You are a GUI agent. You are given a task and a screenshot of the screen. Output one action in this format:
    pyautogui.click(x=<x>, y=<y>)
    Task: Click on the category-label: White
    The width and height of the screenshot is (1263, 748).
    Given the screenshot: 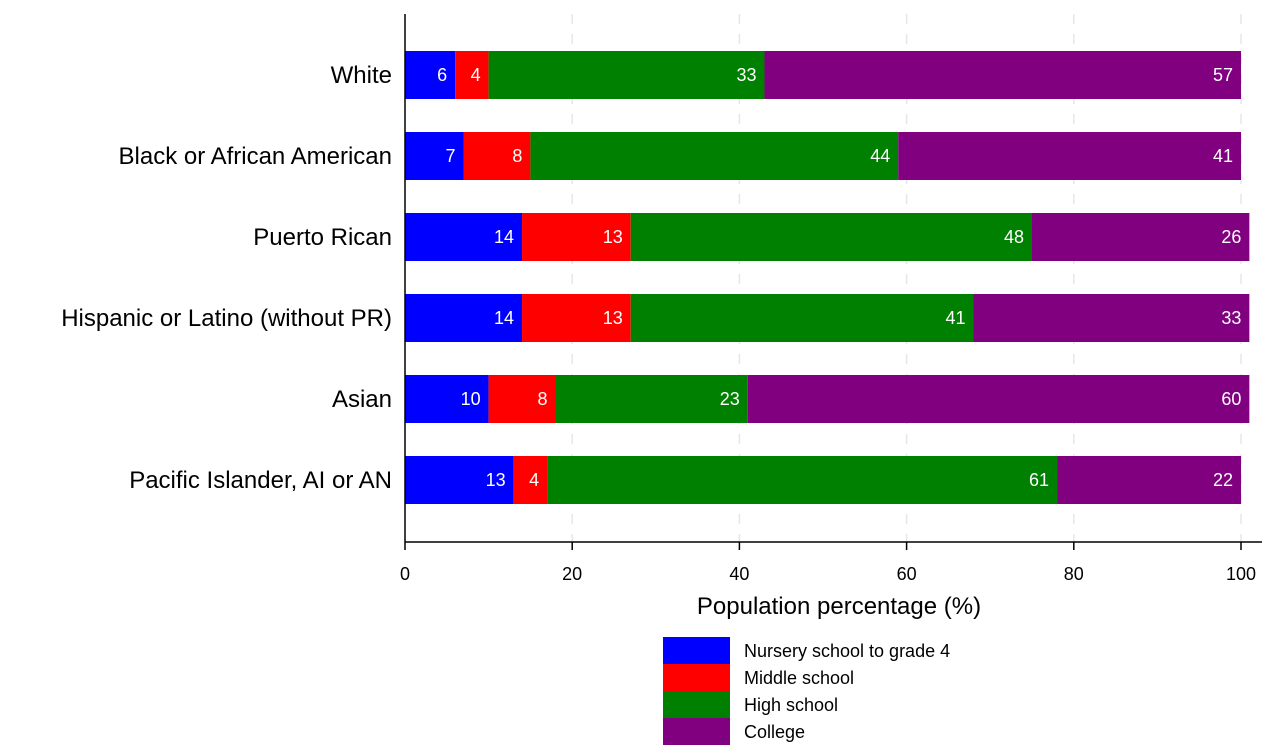 What is the action you would take?
    pyautogui.click(x=361, y=75)
    